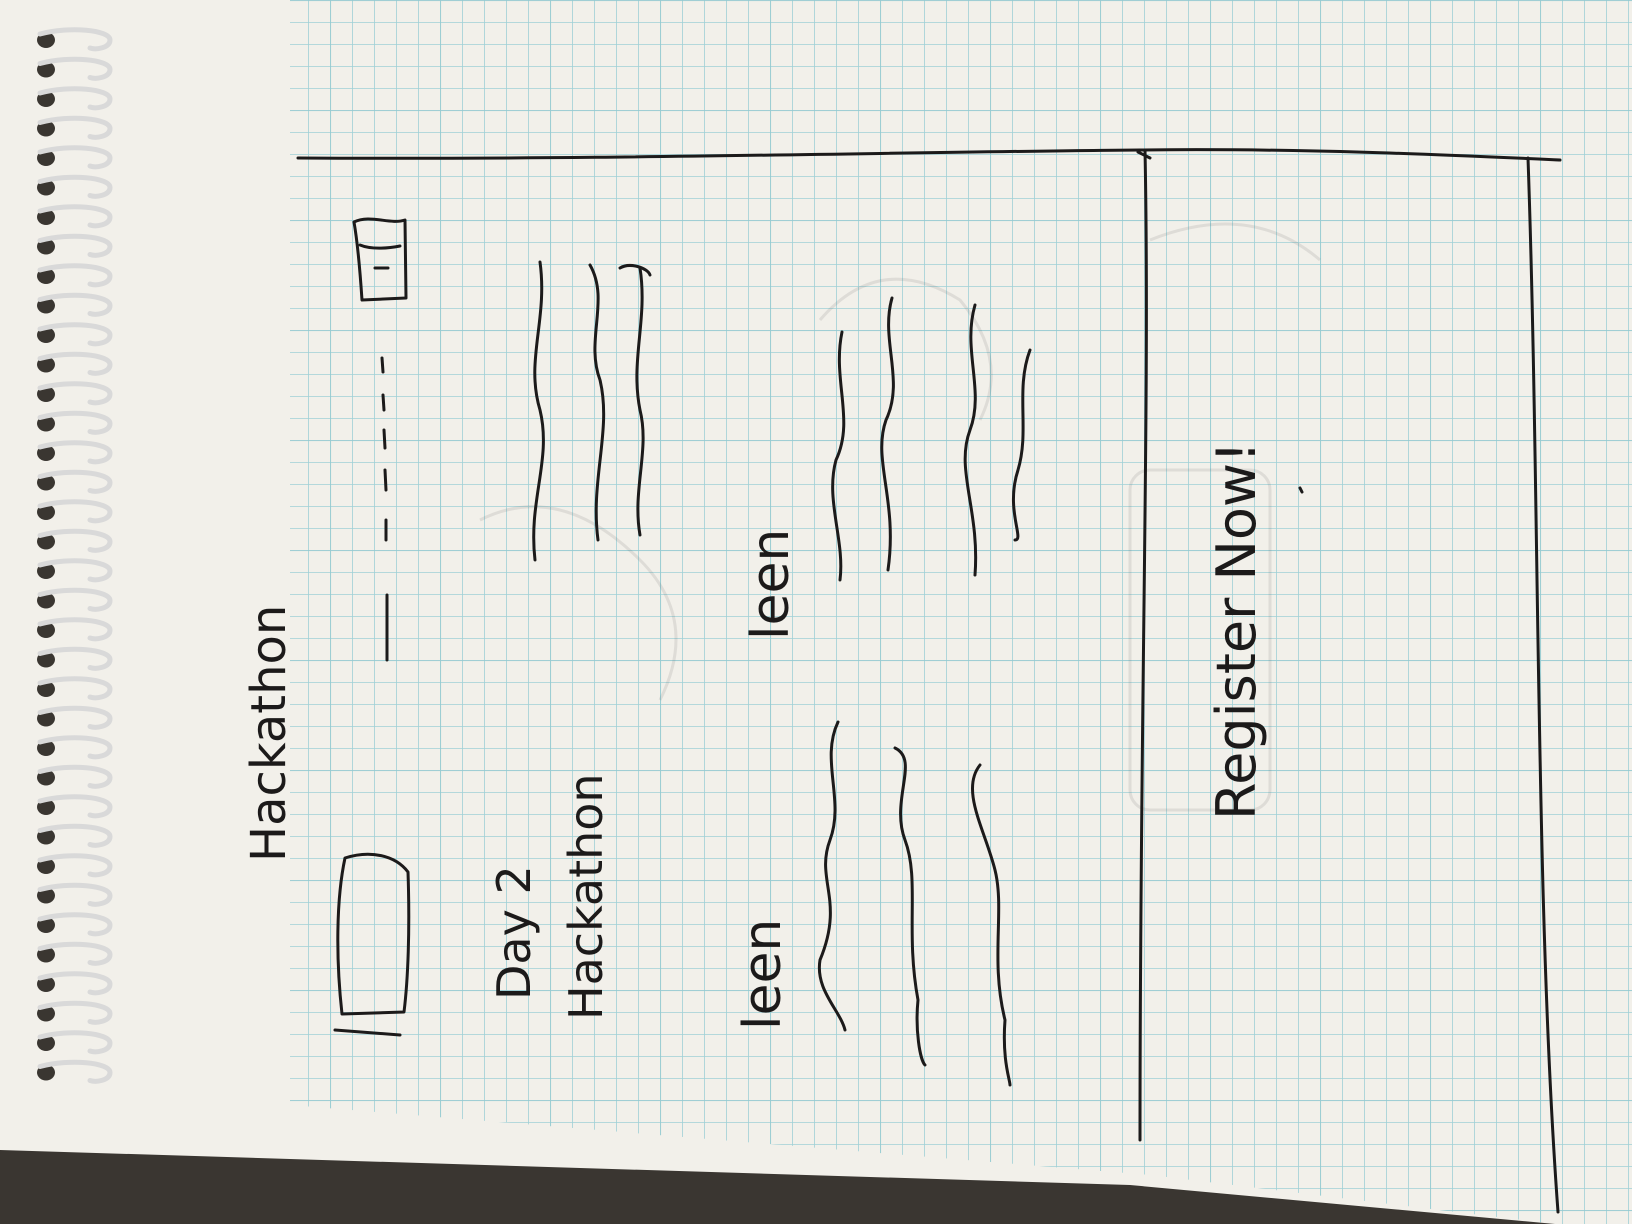 Image resolution: width=1632 pixels, height=1224 pixels. Describe the element at coordinates (1236, 630) in the screenshot. I see `register-now-button: Register Now!` at that location.